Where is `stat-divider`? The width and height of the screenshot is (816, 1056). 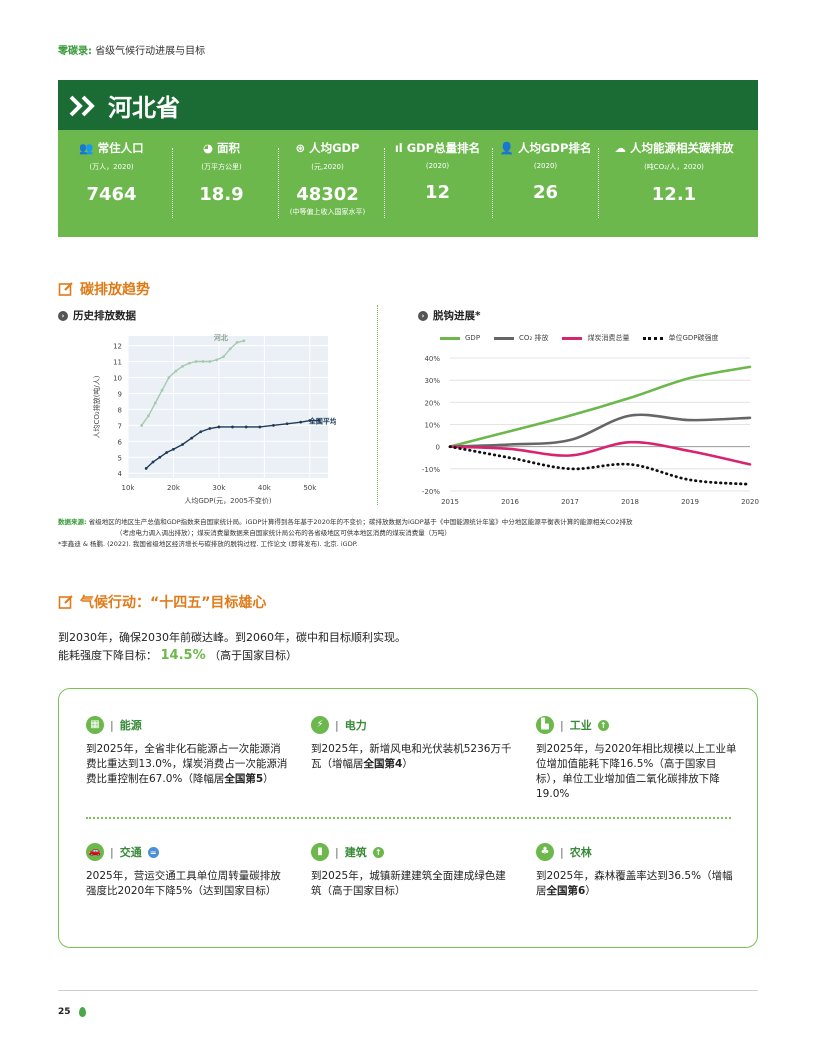 stat-divider is located at coordinates (598, 183).